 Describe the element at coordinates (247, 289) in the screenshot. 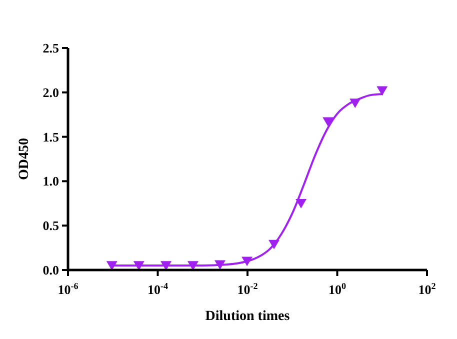

I see `x-tick-label: 10$^{-2}$` at that location.